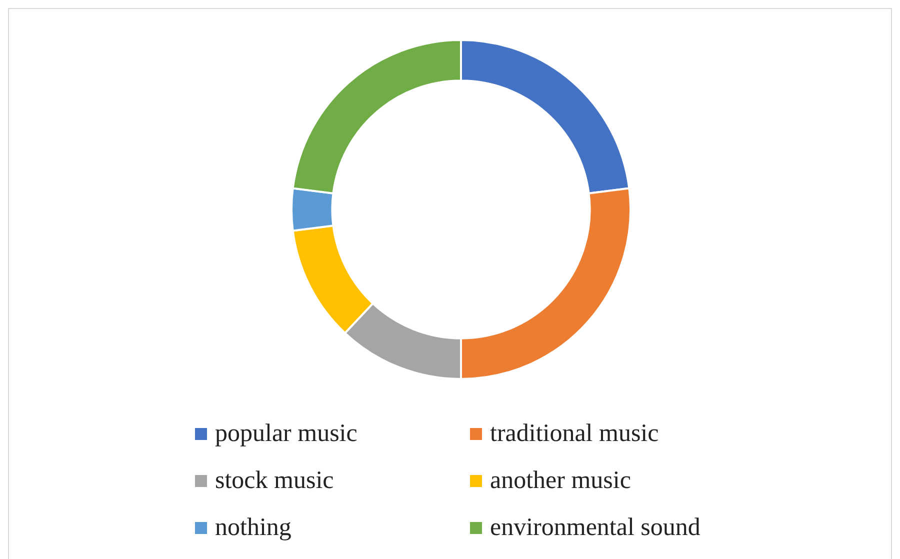 This screenshot has width=900, height=559. I want to click on legend-label: traditional music, so click(574, 434).